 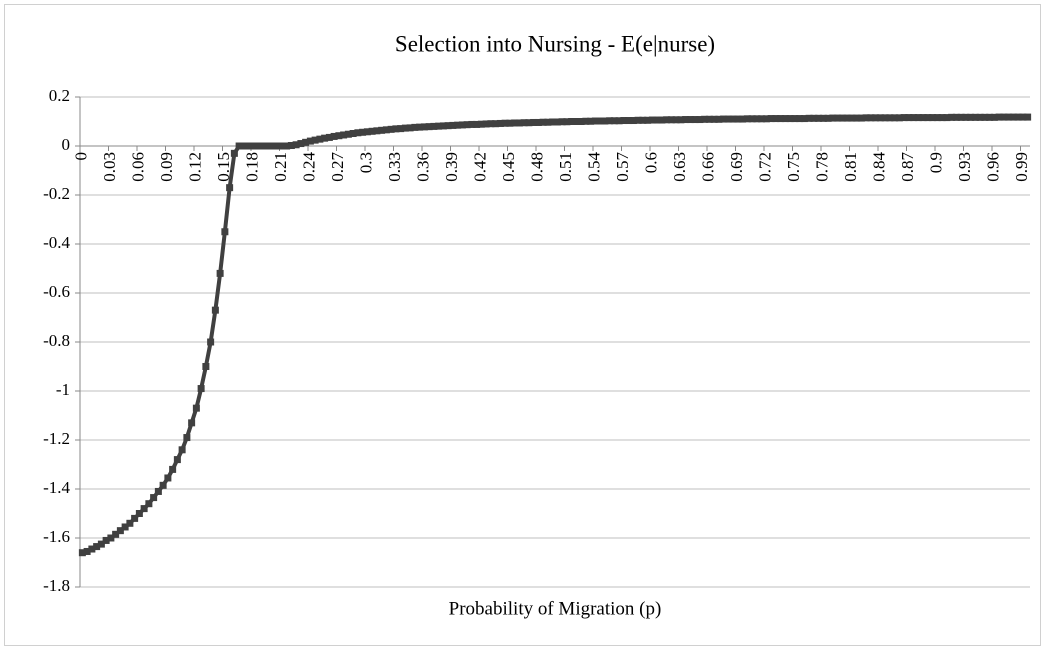 What do you see at coordinates (964, 167) in the screenshot?
I see `x-tick-label: 0.93` at bounding box center [964, 167].